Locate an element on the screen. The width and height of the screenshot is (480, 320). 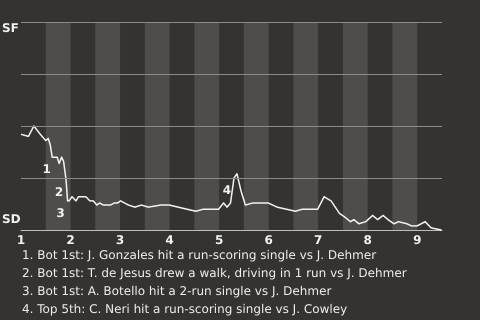
x-tick-label: 5 is located at coordinates (219, 240).